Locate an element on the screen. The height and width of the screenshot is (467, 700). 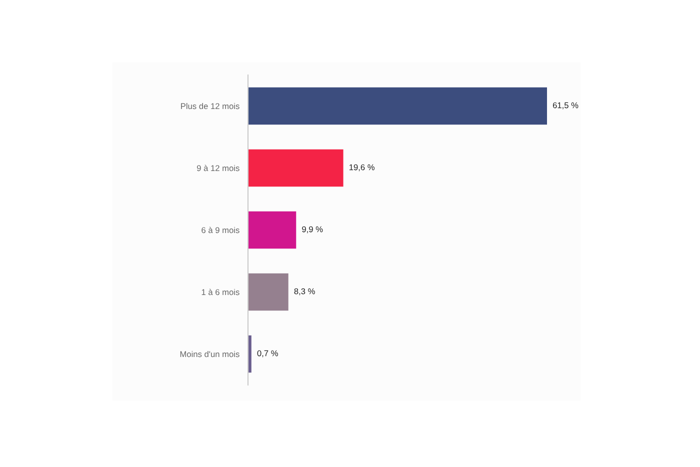
y-tick-label: 6 à 9 mois is located at coordinates (221, 230).